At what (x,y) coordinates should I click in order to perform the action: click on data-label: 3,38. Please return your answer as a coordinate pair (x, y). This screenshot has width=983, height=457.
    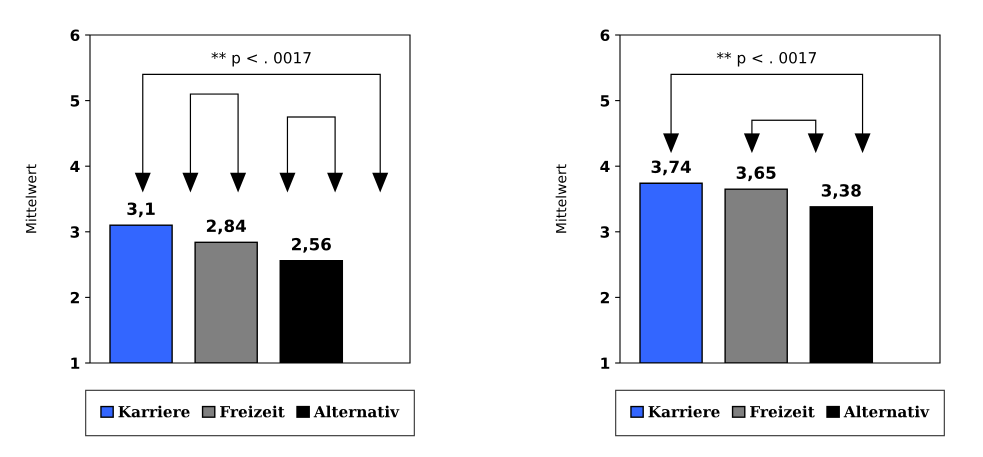
    Looking at the image, I should click on (841, 191).